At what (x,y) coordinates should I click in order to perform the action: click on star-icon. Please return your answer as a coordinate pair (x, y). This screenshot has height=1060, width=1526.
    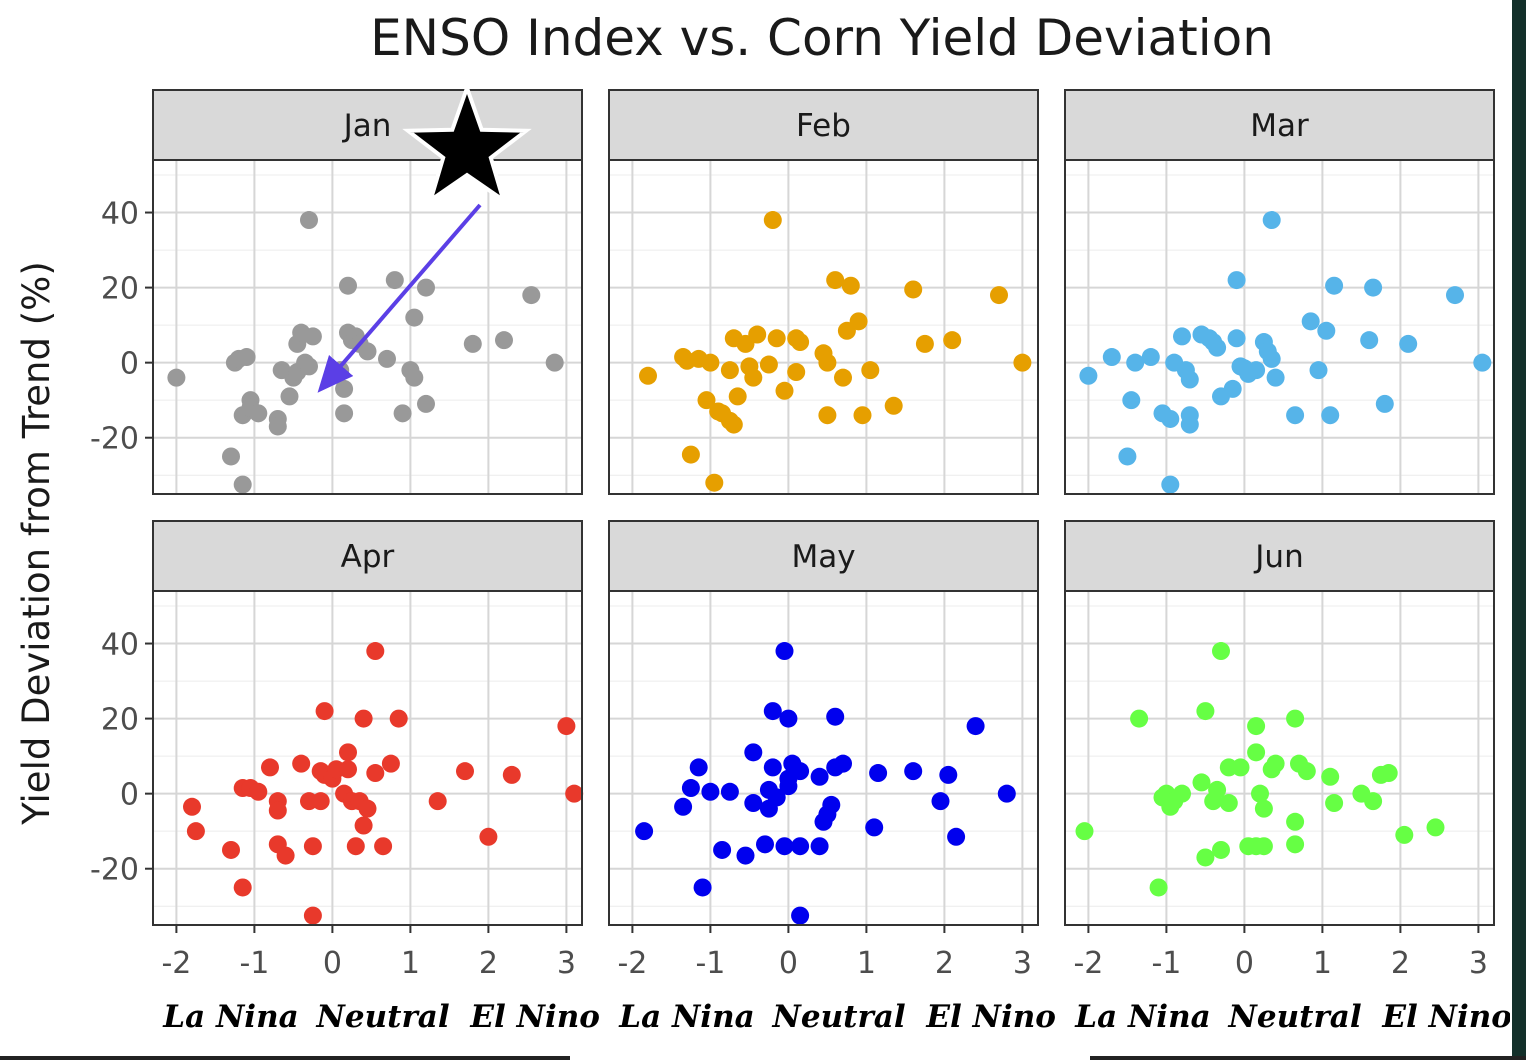
    Looking at the image, I should click on (467, 143).